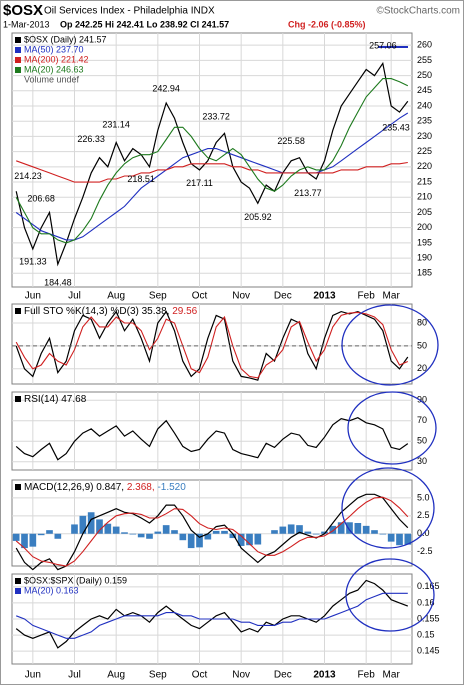  What do you see at coordinates (65, 39) in the screenshot?
I see `legend-entry: $OSX (Daily) 241.57` at bounding box center [65, 39].